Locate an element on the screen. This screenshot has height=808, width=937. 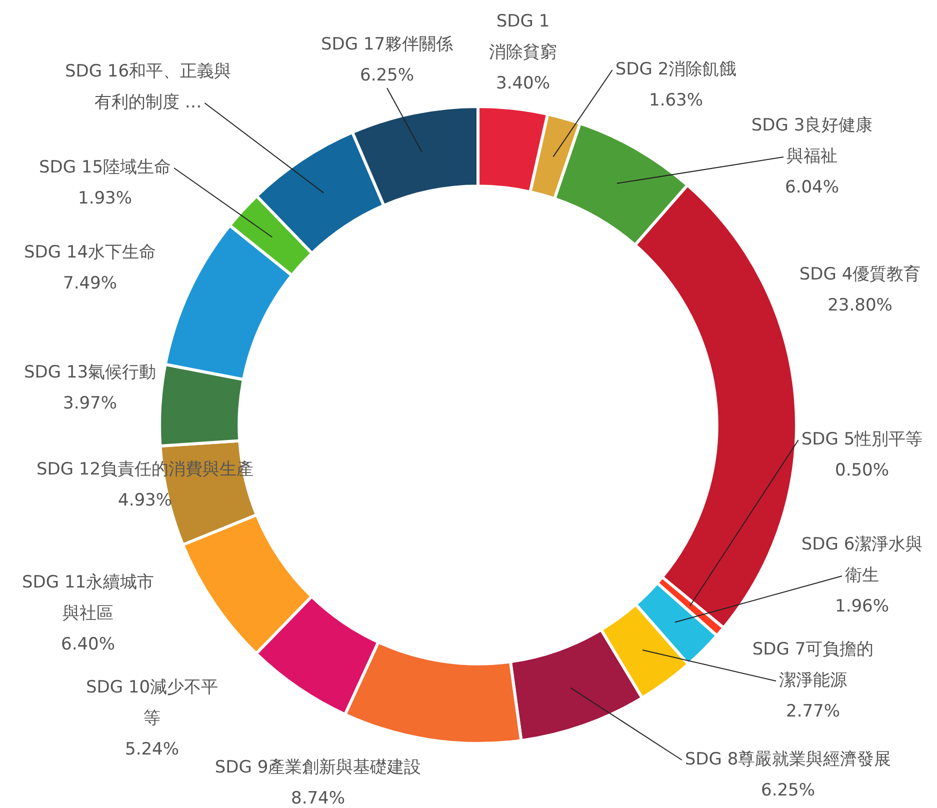
slice-label: SDG 17夥伴關係 is located at coordinates (387, 44).